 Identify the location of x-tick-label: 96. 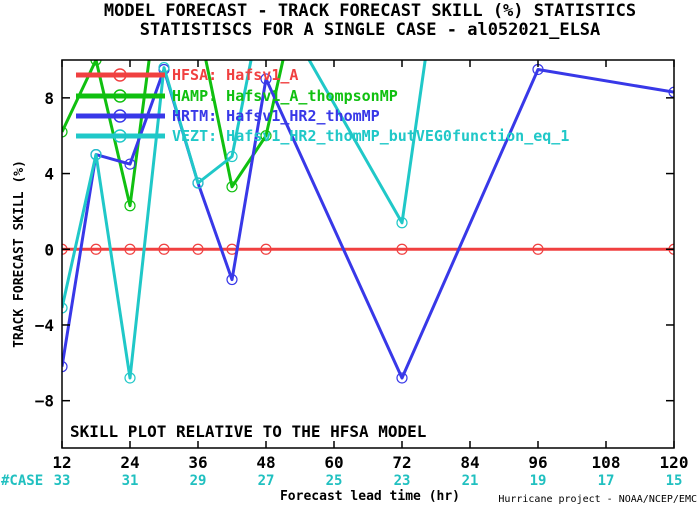
(537, 462).